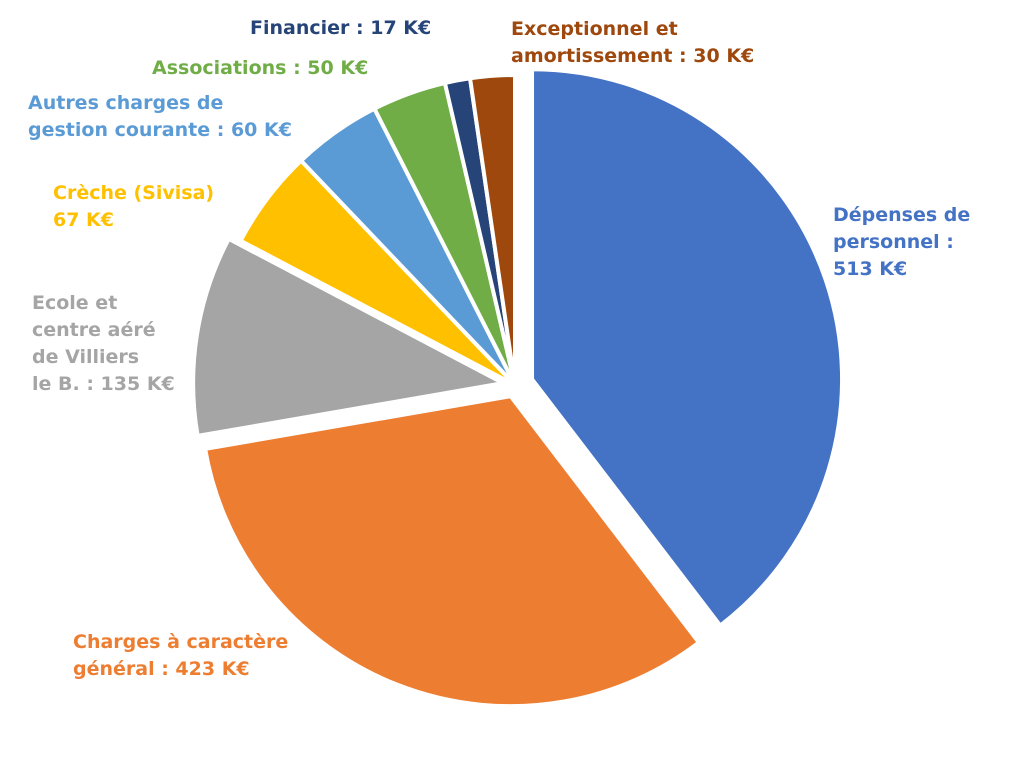 This screenshot has width=1024, height=757. What do you see at coordinates (181, 655) in the screenshot?
I see `slice-label-charges-generales: Charges à caractère général : 423 K€` at bounding box center [181, 655].